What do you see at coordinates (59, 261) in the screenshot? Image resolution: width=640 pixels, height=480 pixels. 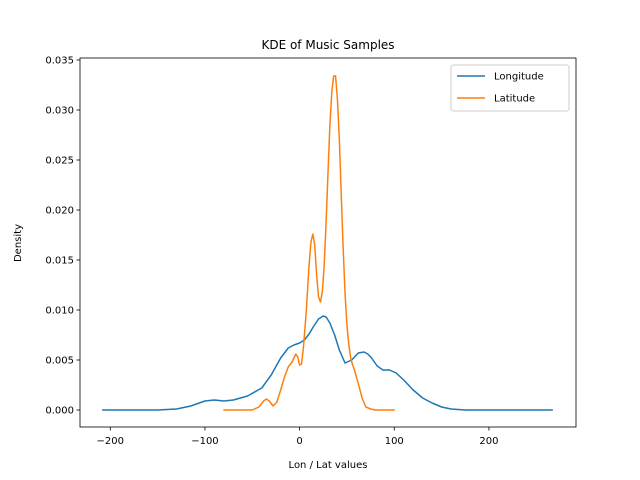 I see `y-tick-label: 0.015` at bounding box center [59, 261].